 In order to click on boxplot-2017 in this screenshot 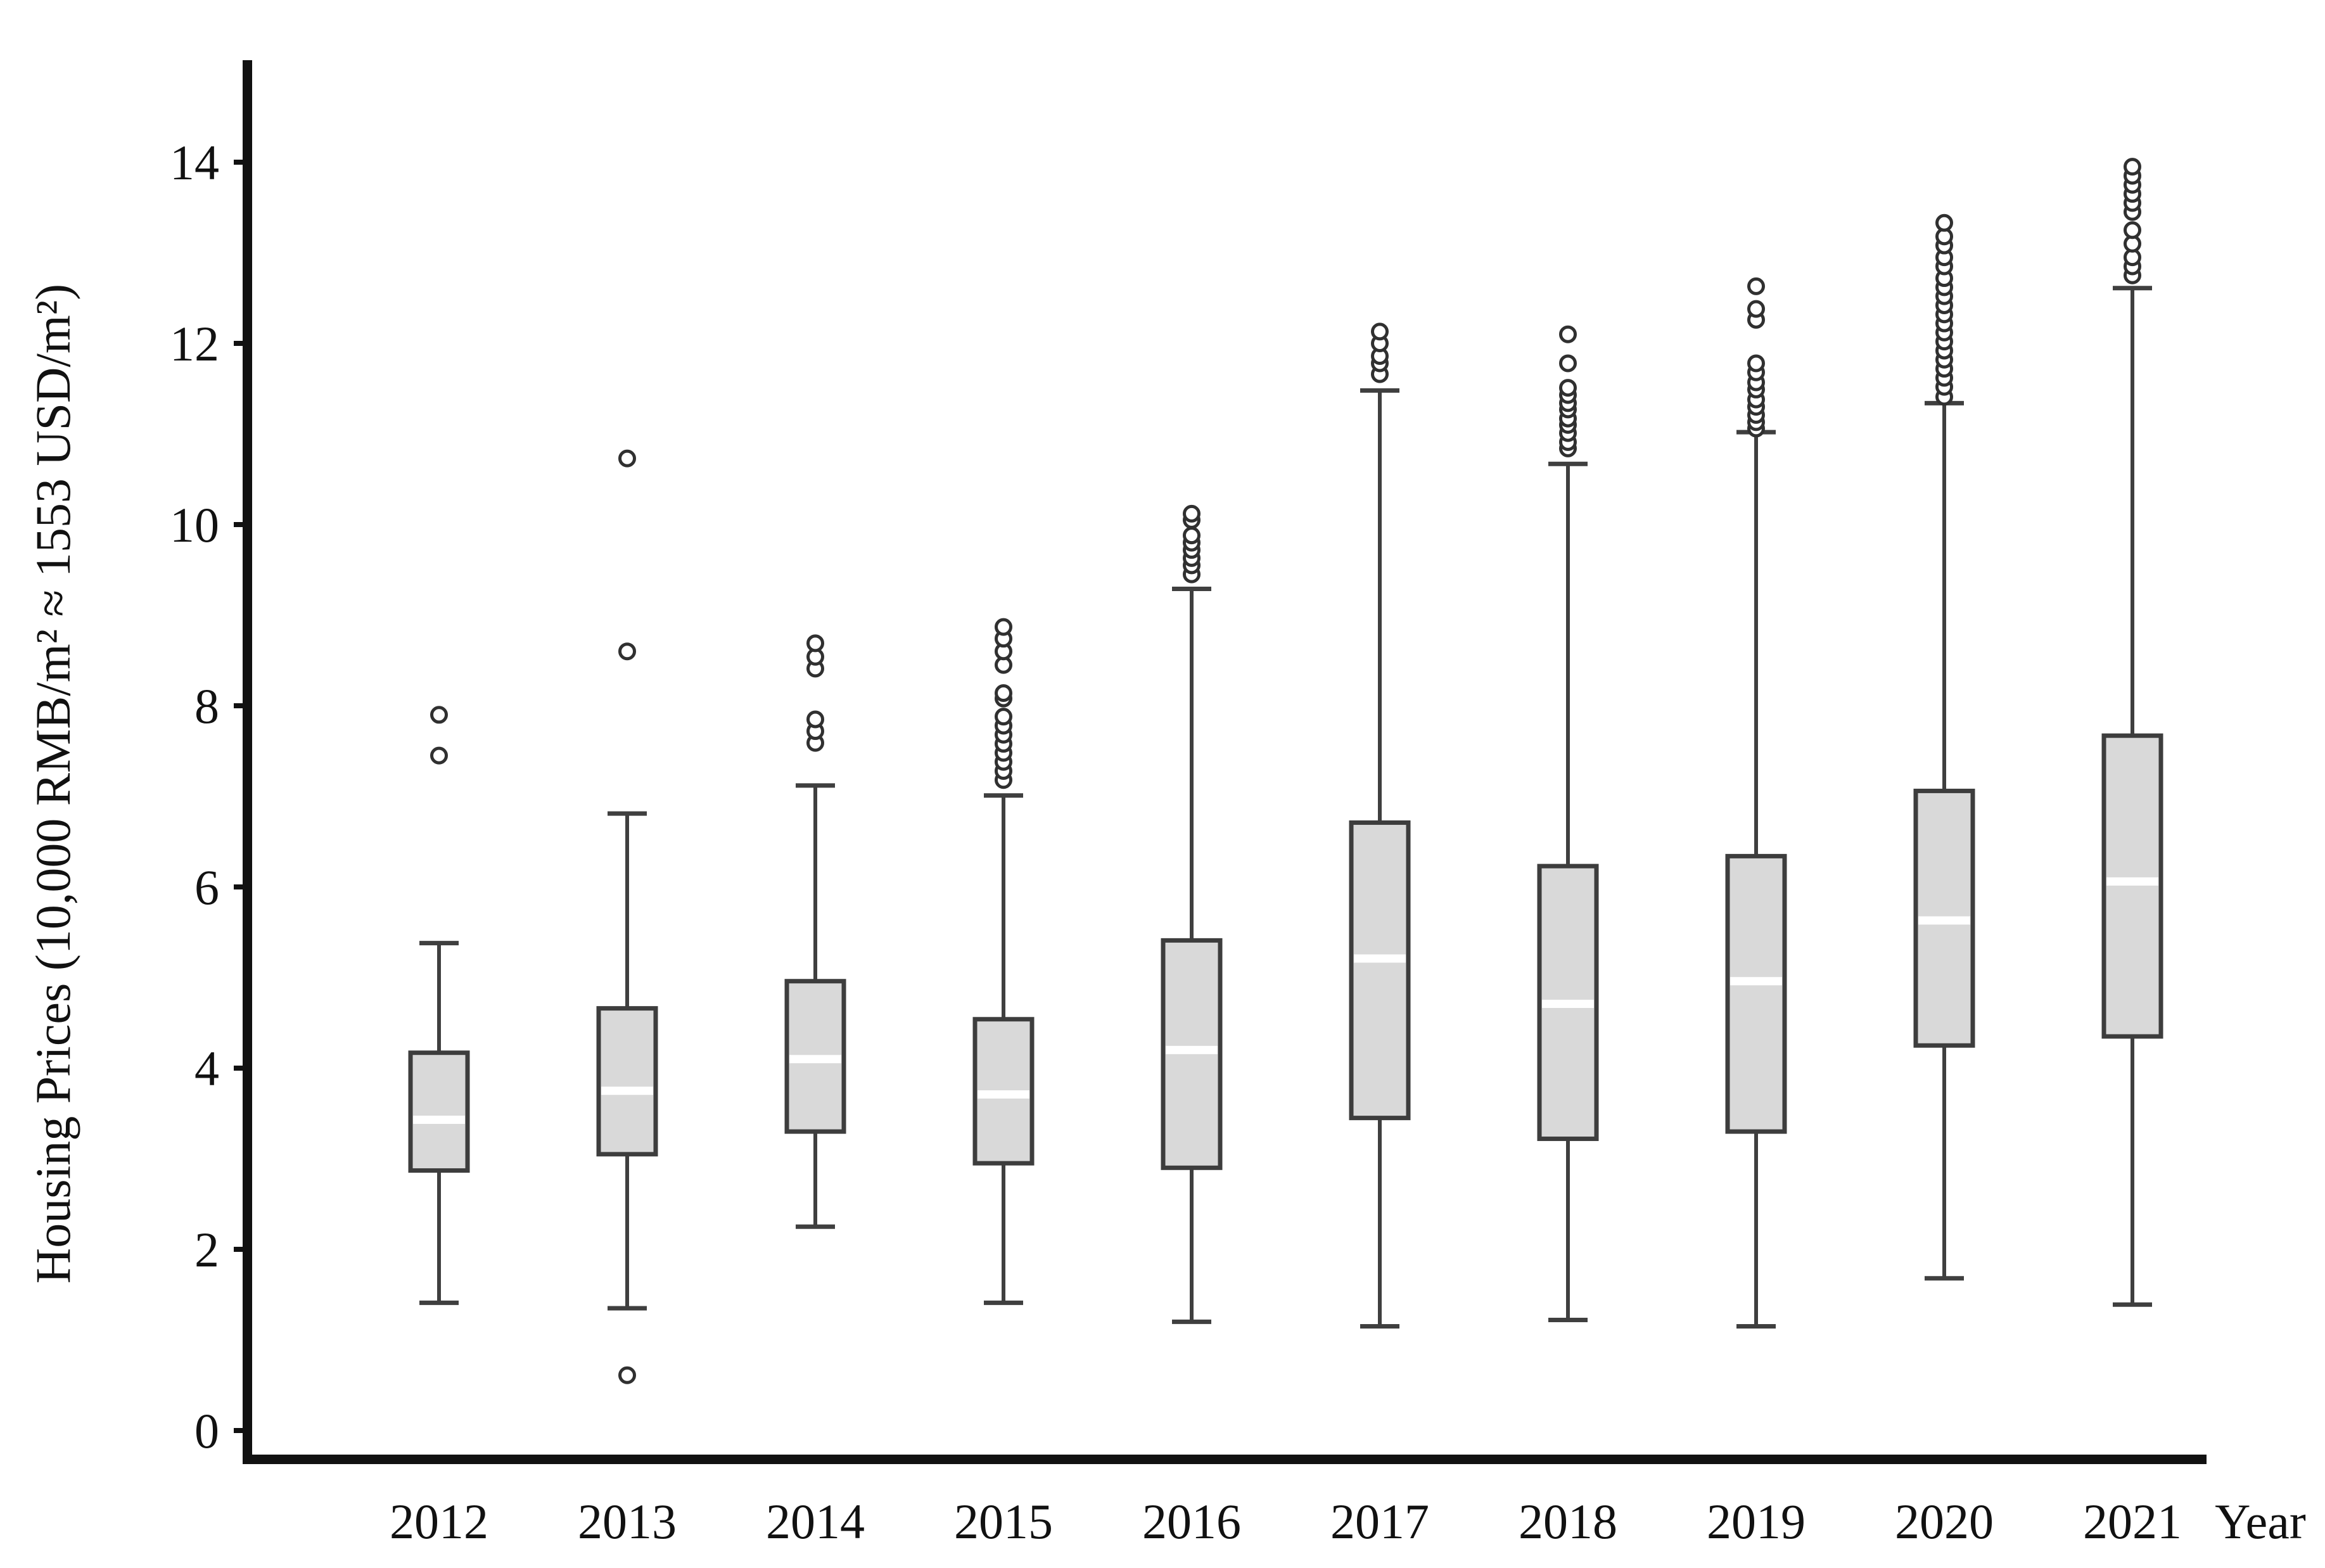, I will do `click(1380, 825)`.